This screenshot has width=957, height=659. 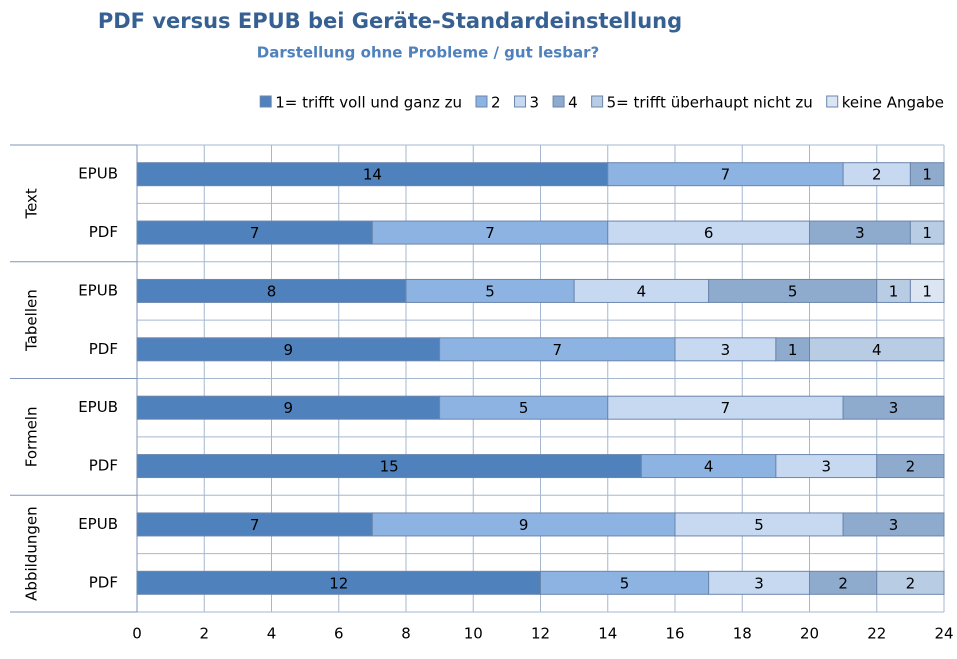 What do you see at coordinates (742, 634) in the screenshot?
I see `x-tick-label: 18` at bounding box center [742, 634].